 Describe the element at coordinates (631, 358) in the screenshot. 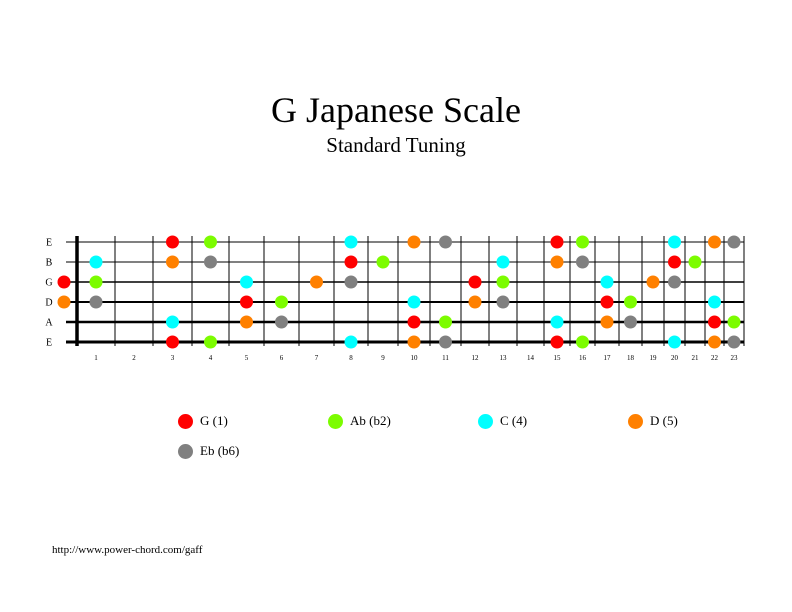

I see `fret-number: 18` at that location.